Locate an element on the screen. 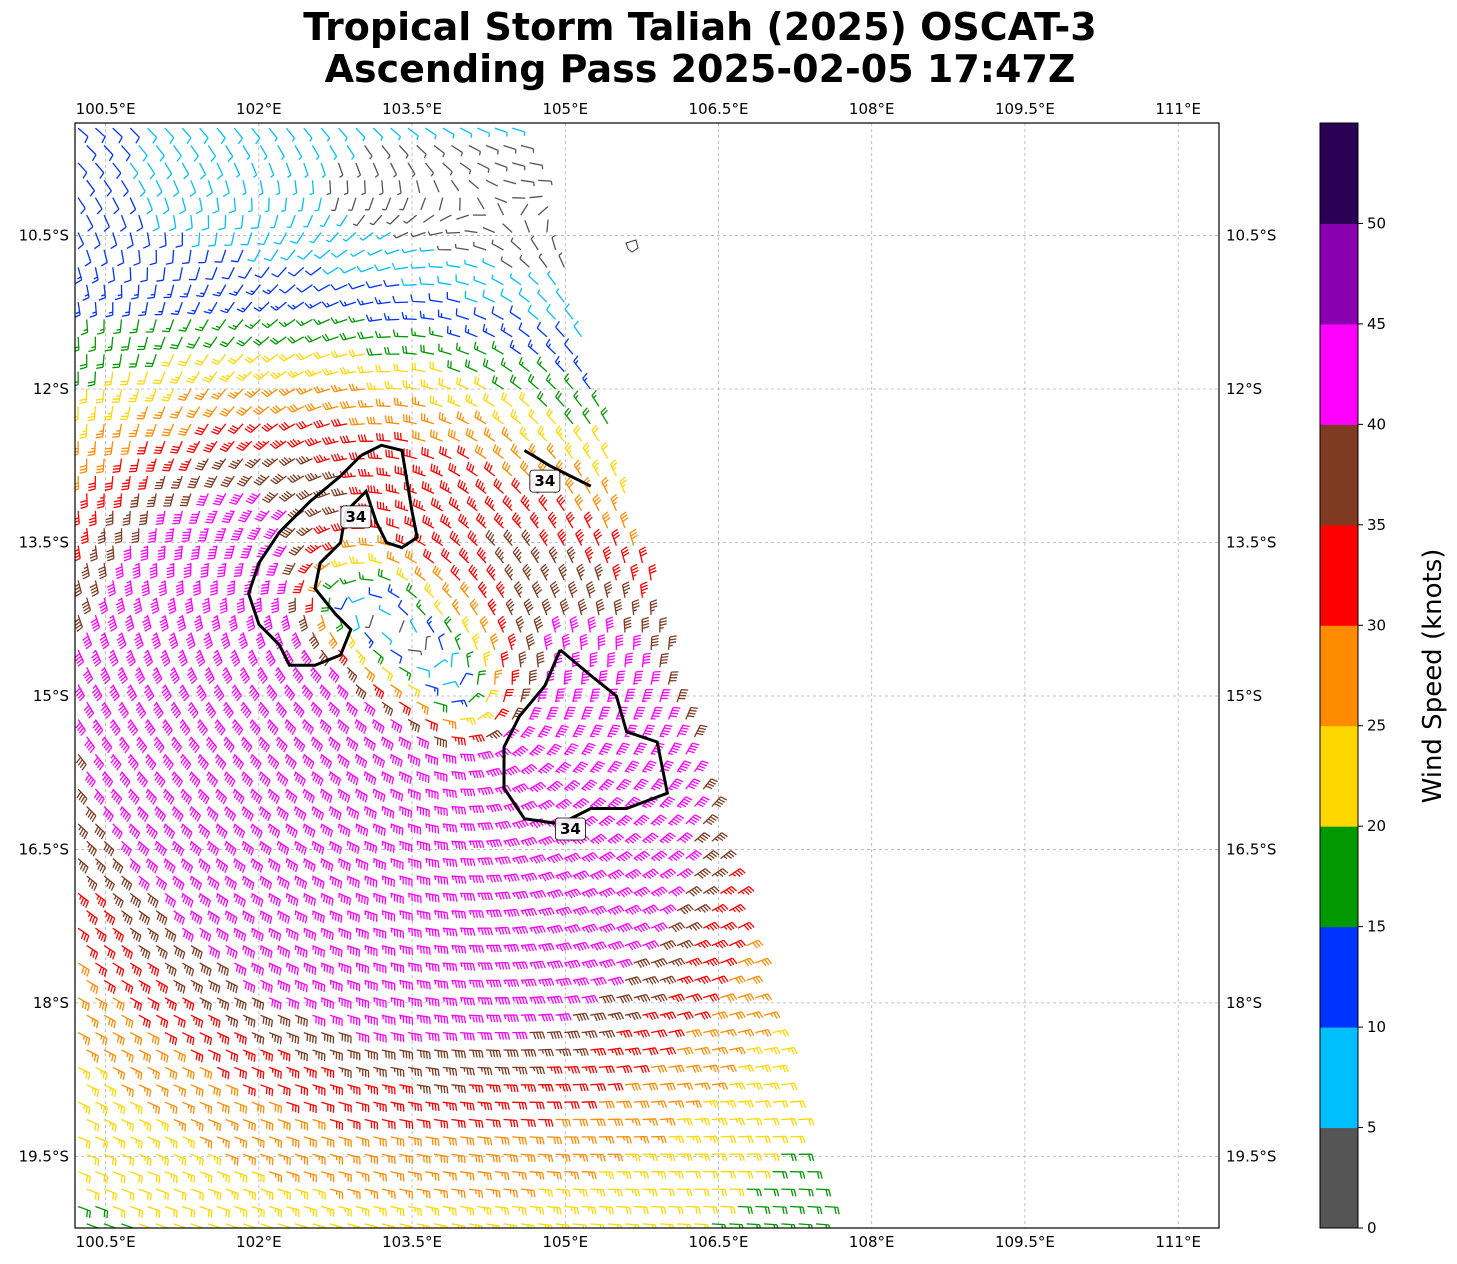 This screenshot has width=1457, height=1264. lon-tick-label-bottom: 109.5°E is located at coordinates (1025, 1242).